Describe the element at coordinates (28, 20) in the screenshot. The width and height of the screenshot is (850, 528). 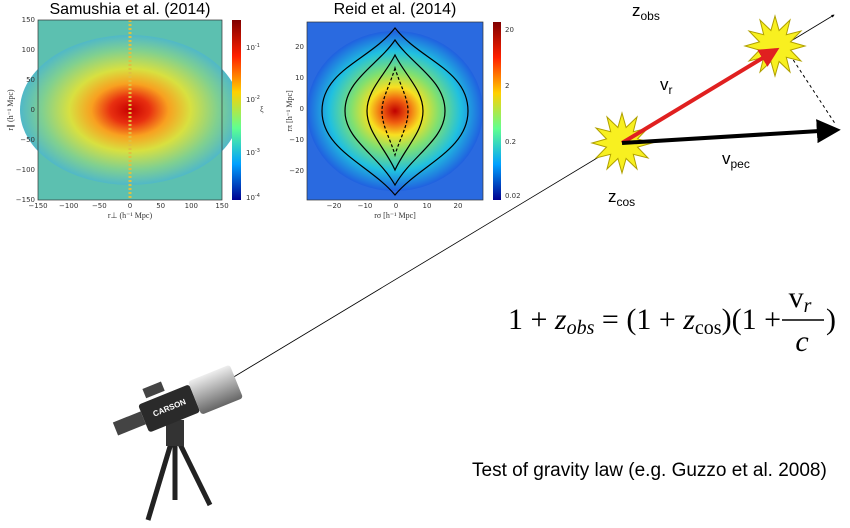
I see `y-tick-label: 150` at that location.